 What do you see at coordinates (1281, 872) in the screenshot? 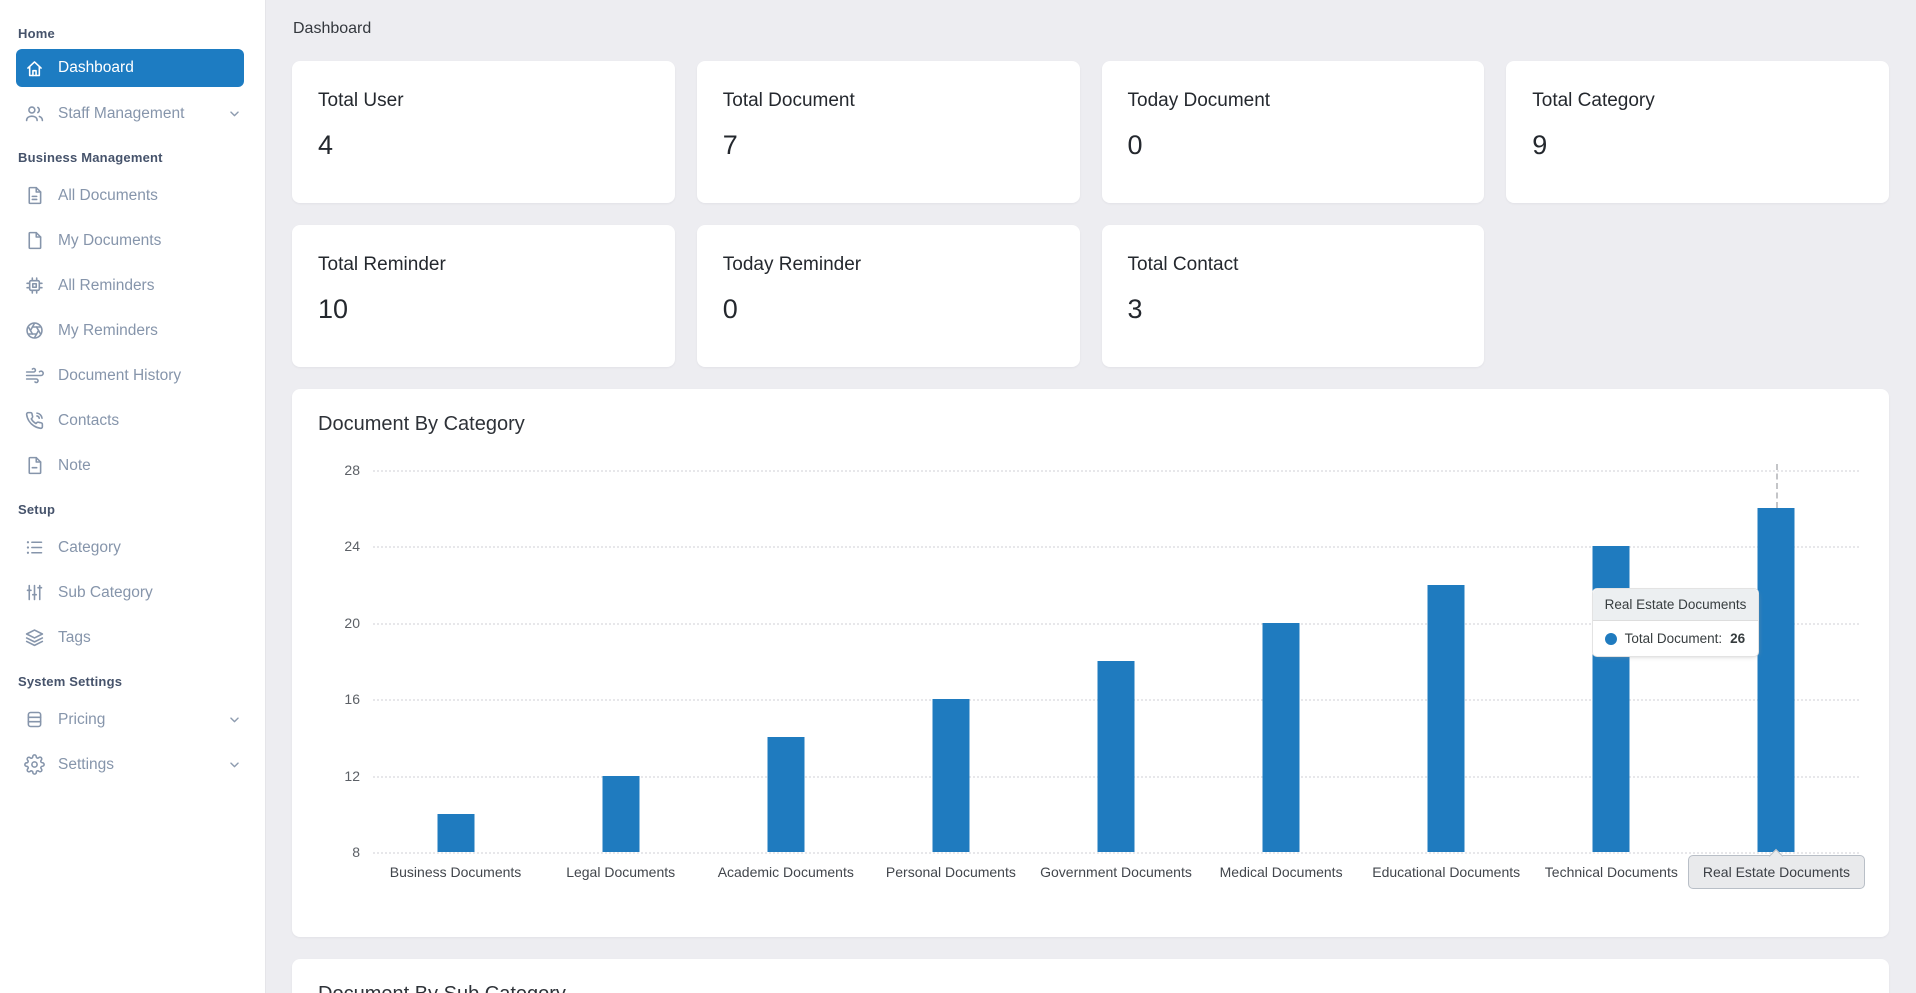
I see `x-axis-label: Medical Documents` at bounding box center [1281, 872].